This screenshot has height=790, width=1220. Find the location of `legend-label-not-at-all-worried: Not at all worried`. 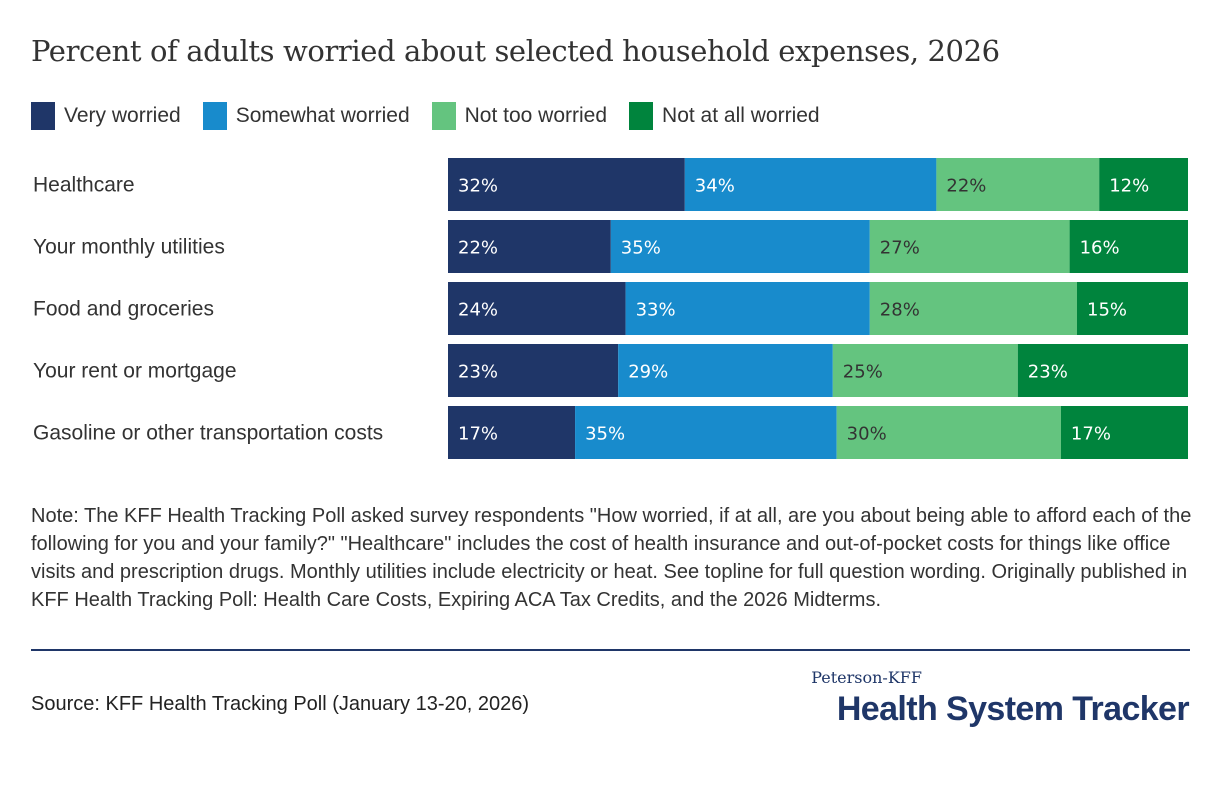

legend-label-not-at-all-worried: Not at all worried is located at coordinates (741, 115).